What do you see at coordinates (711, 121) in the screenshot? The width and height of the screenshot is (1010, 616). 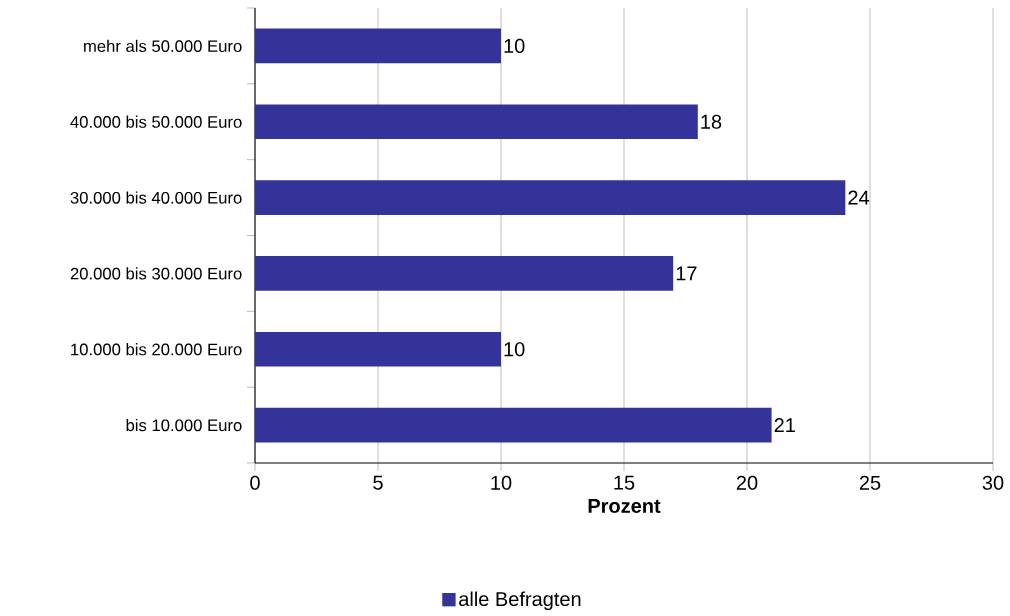 I see `data-label: 18` at bounding box center [711, 121].